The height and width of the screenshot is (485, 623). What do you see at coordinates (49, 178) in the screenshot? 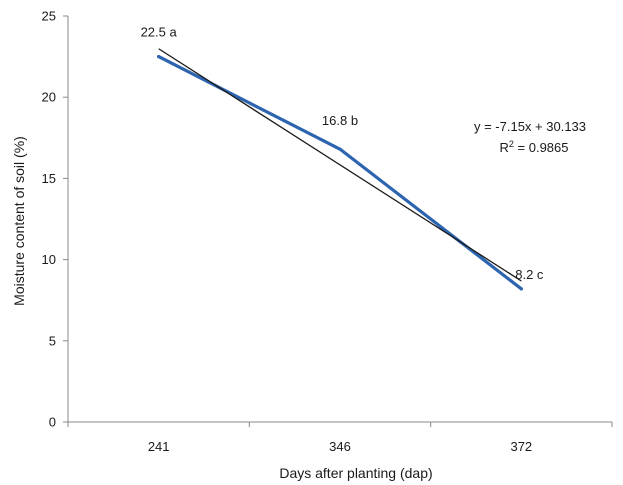
I see `y-tick-label: 15` at bounding box center [49, 178].